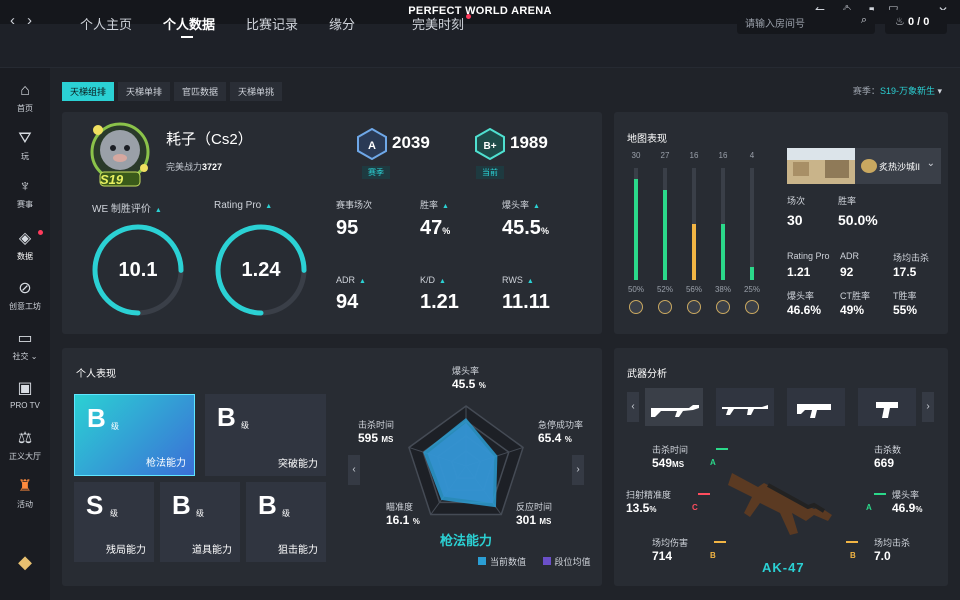  What do you see at coordinates (106, 24) in the screenshot?
I see `tab-home: 个人主页` at bounding box center [106, 24].